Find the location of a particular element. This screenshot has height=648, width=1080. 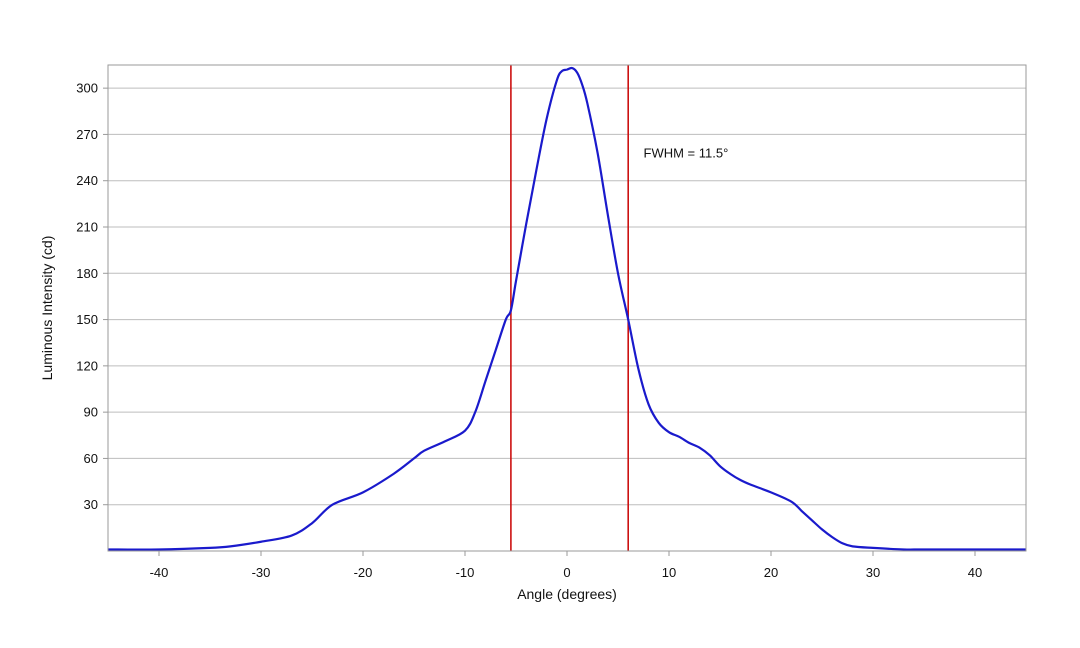

fwhm-annotation: FWHM = 11.5° is located at coordinates (686, 153).